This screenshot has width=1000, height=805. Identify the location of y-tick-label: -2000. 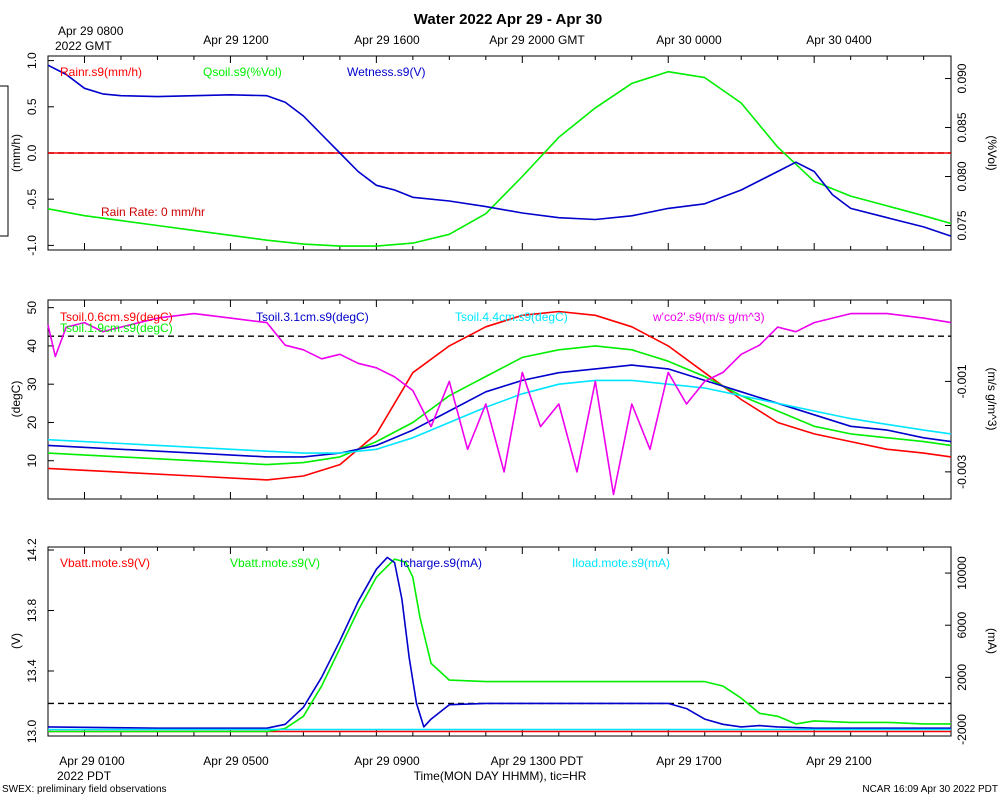
(962, 729).